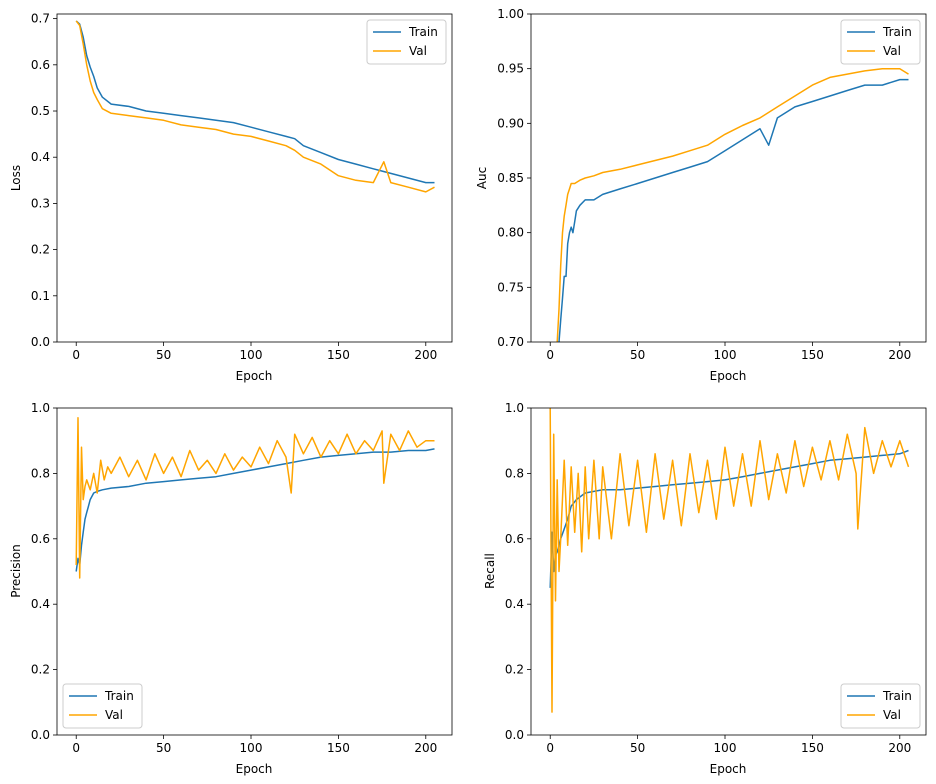  What do you see at coordinates (514, 473) in the screenshot?
I see `recall-ytick-label: 0.8` at bounding box center [514, 473].